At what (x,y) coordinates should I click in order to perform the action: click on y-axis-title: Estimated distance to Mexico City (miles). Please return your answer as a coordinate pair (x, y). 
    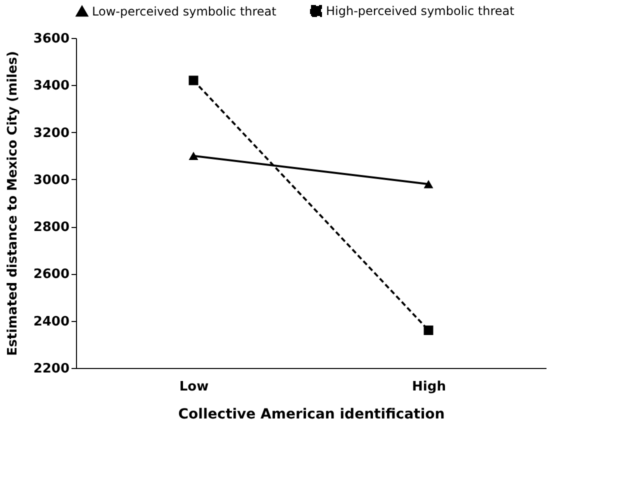
    Looking at the image, I should click on (12, 203).